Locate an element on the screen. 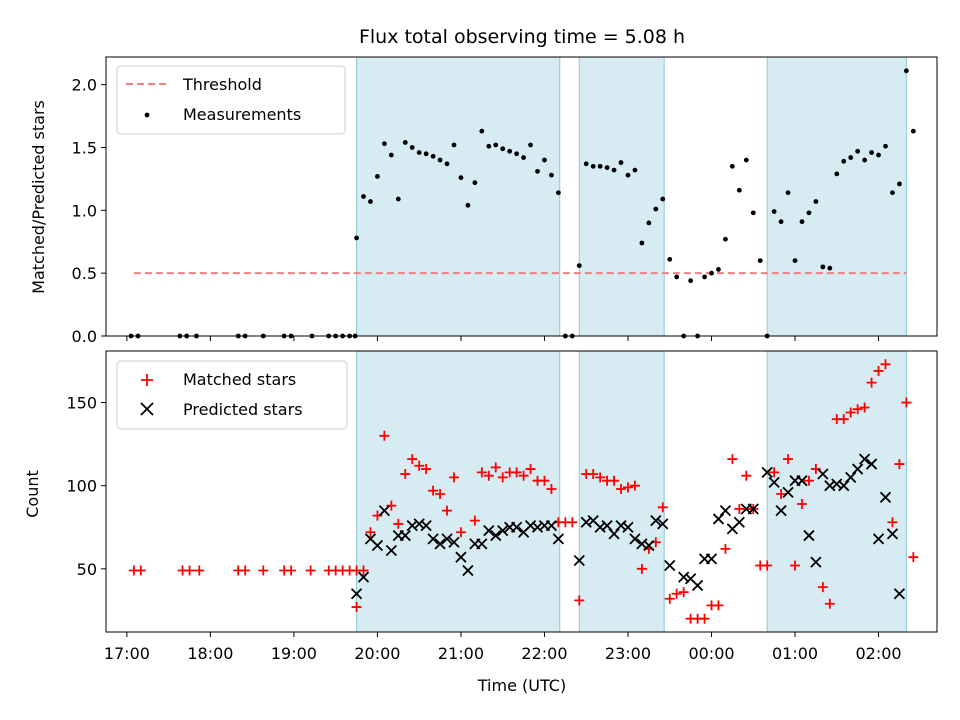  legend-measurements-label: Measurements is located at coordinates (242, 114).